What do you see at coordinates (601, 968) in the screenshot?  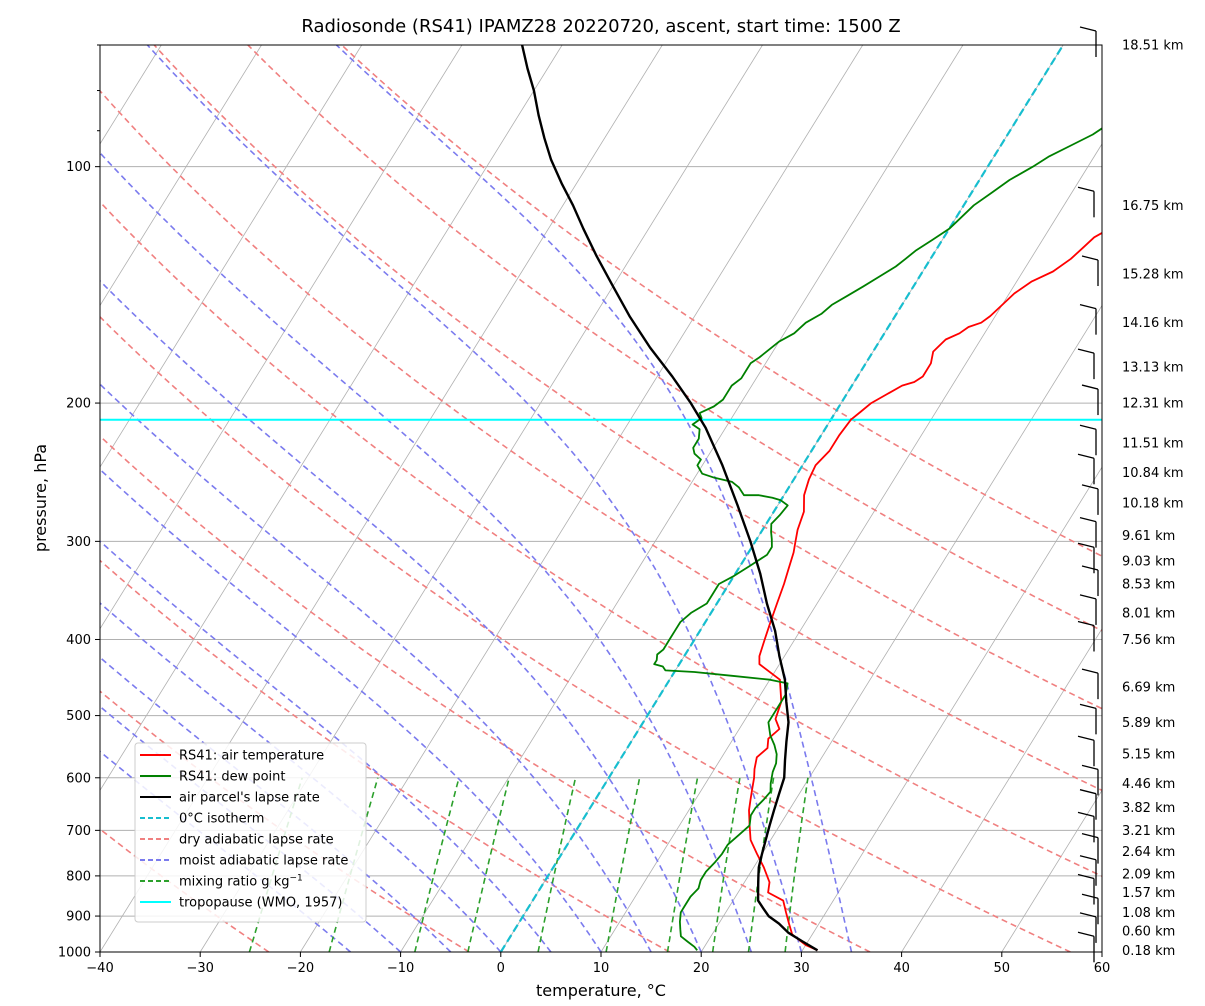 I see `x-tick-label: 10` at bounding box center [601, 968].